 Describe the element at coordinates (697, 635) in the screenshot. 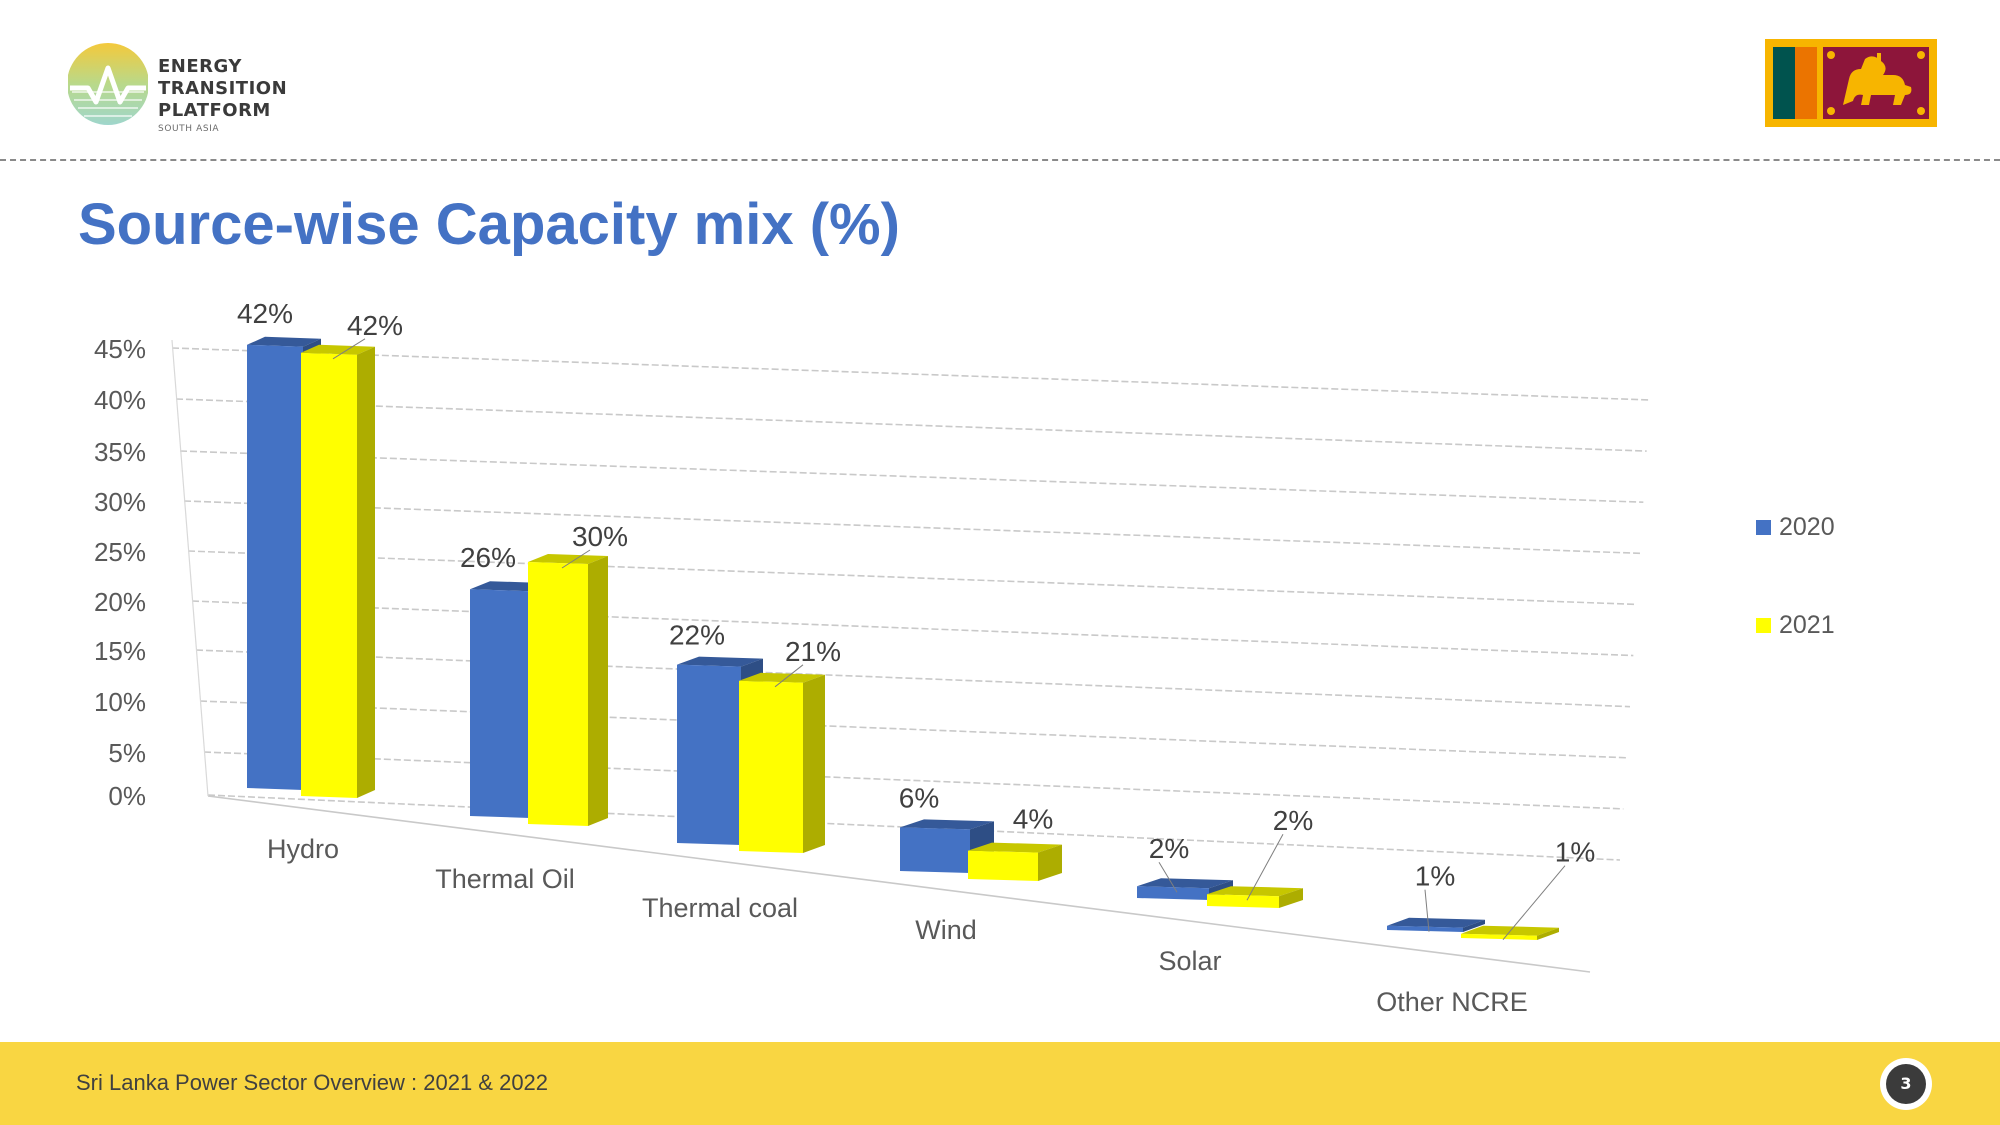

I see `data-label: 22%` at that location.